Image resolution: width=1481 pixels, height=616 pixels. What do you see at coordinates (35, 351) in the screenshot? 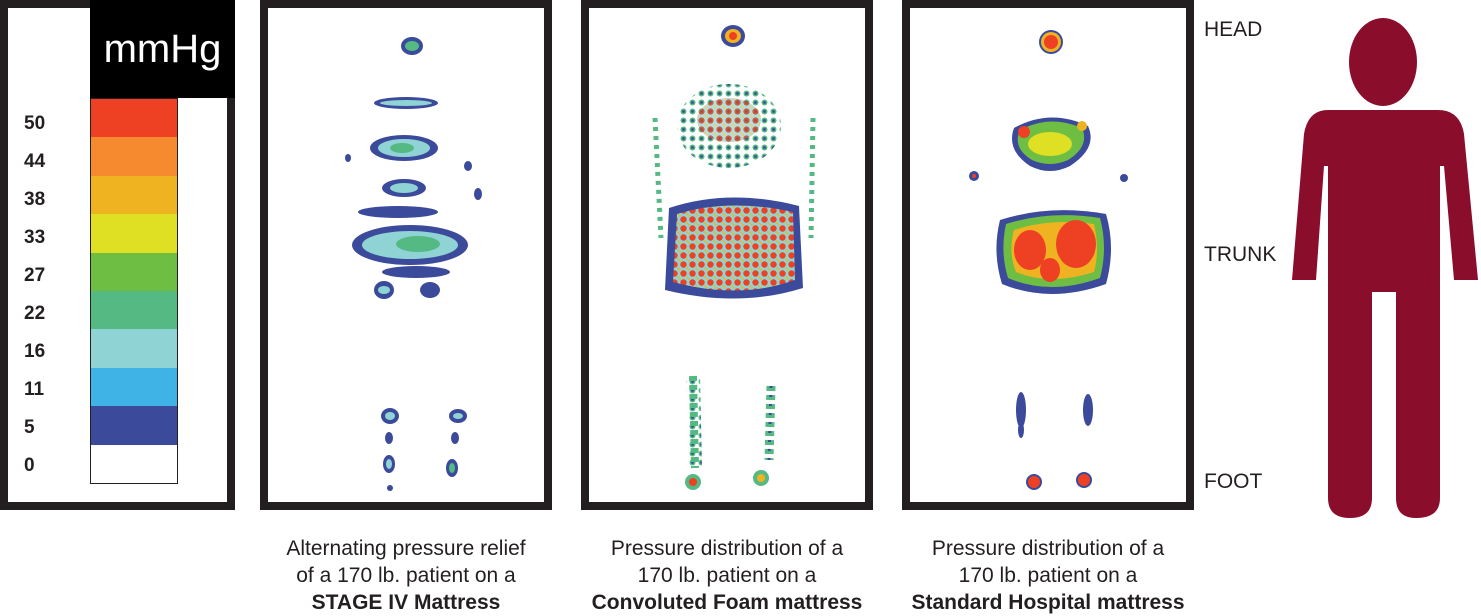
I see `legend-tick-label: 16` at bounding box center [35, 351].